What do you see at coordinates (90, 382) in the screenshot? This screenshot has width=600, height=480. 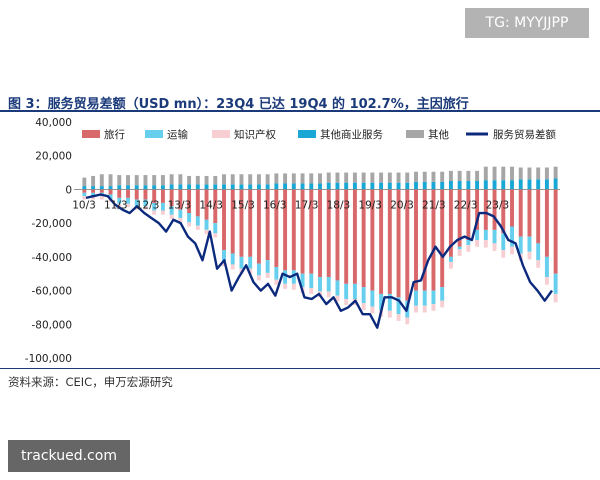 I see `source-note: 资料来源：CEIC，申万宏源研究` at bounding box center [90, 382].